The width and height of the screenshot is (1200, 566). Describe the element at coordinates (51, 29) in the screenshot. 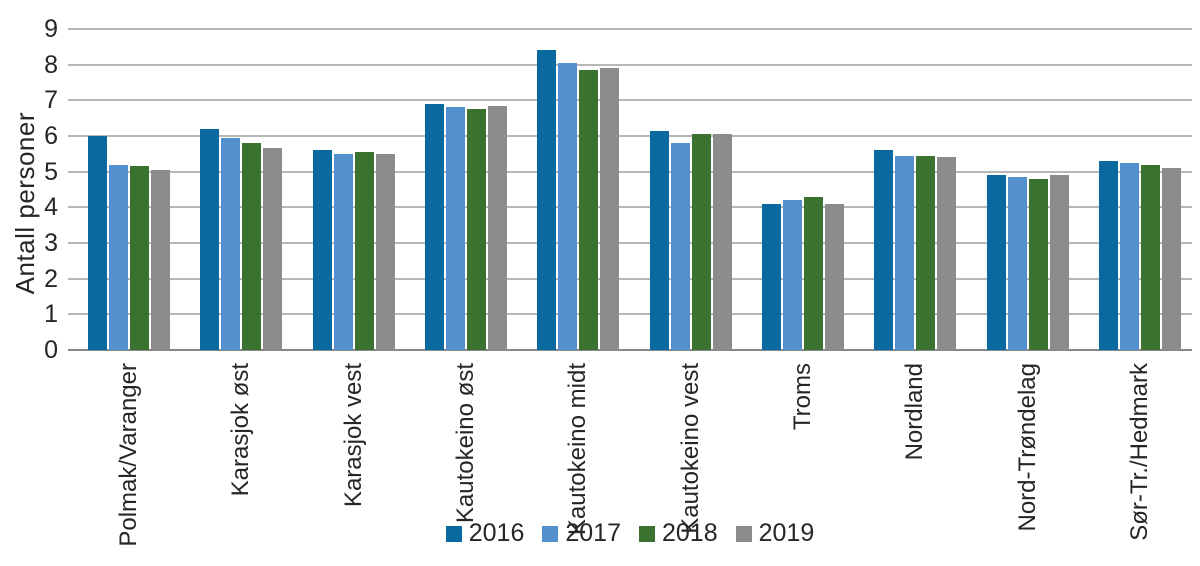

I see `y-tick-label-9: 9` at that location.